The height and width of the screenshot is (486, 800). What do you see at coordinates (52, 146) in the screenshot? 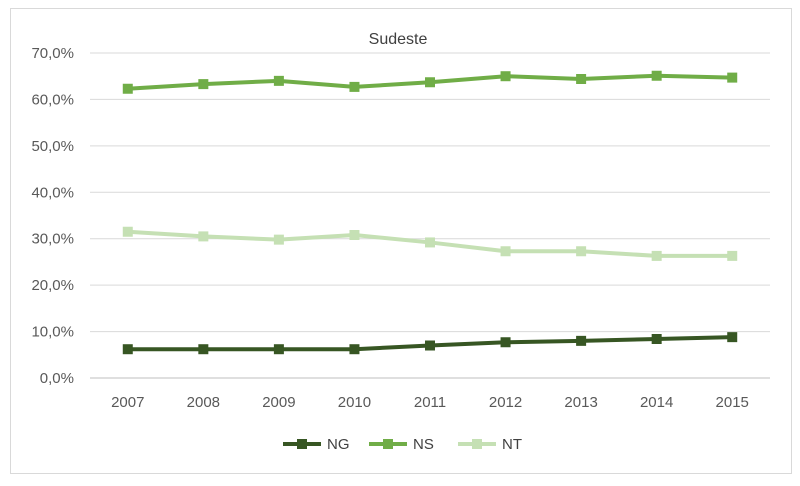
I see `y-tick-label: 50,0%` at bounding box center [52, 146].